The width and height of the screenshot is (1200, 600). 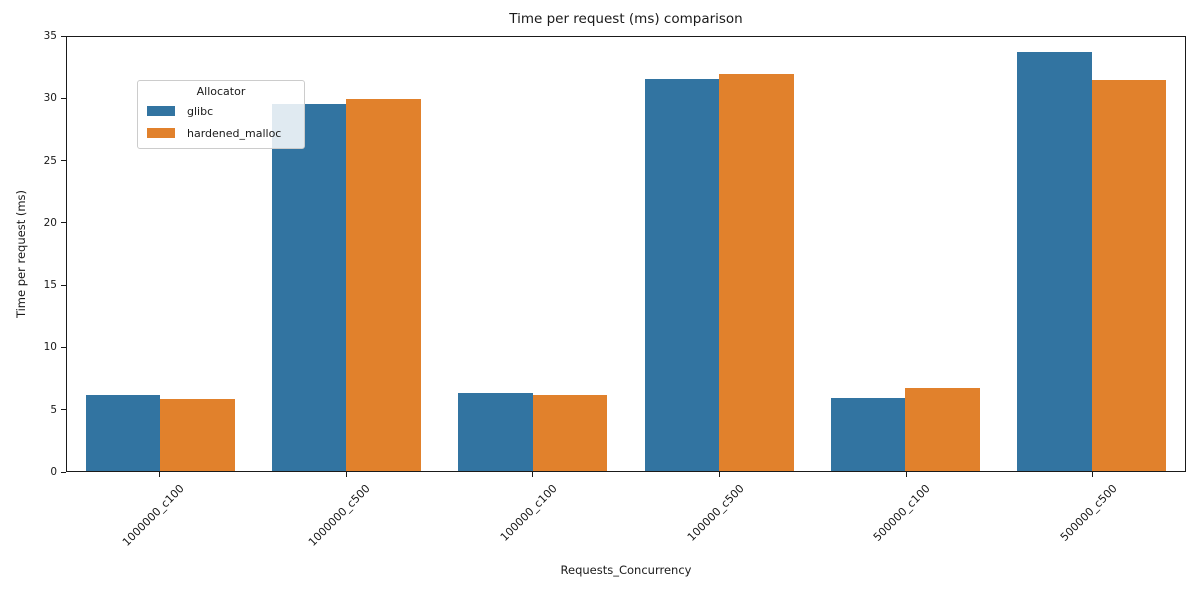 I want to click on bar-glibc-1000000_c500, so click(x=309, y=287).